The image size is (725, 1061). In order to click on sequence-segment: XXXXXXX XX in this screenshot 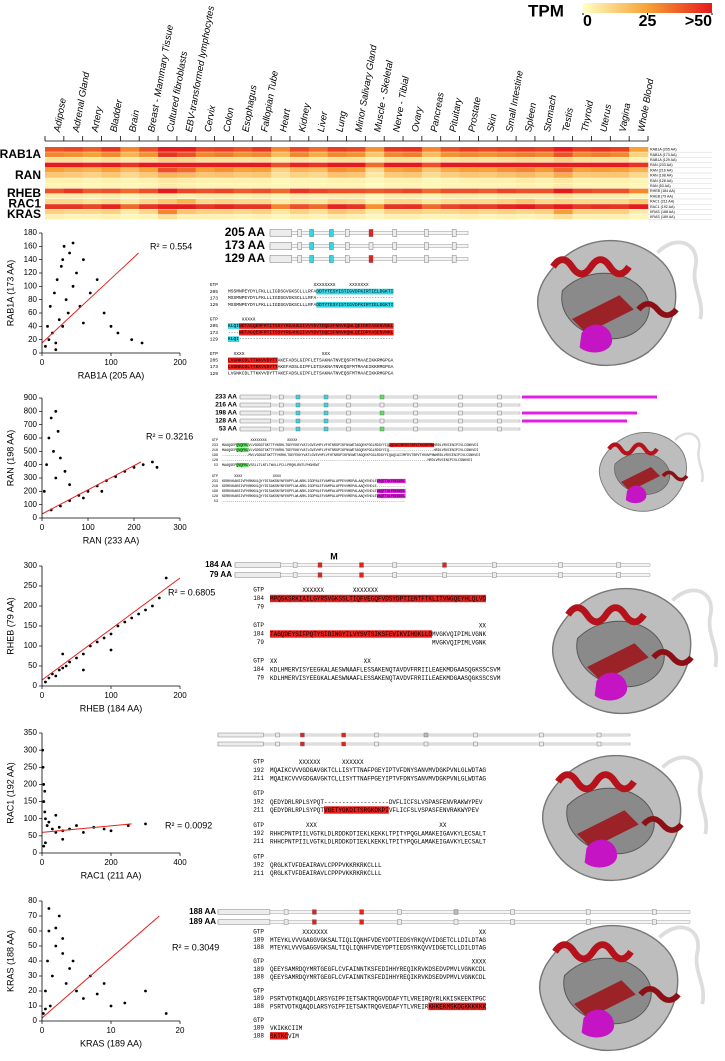, I will do `click(378, 932)`.